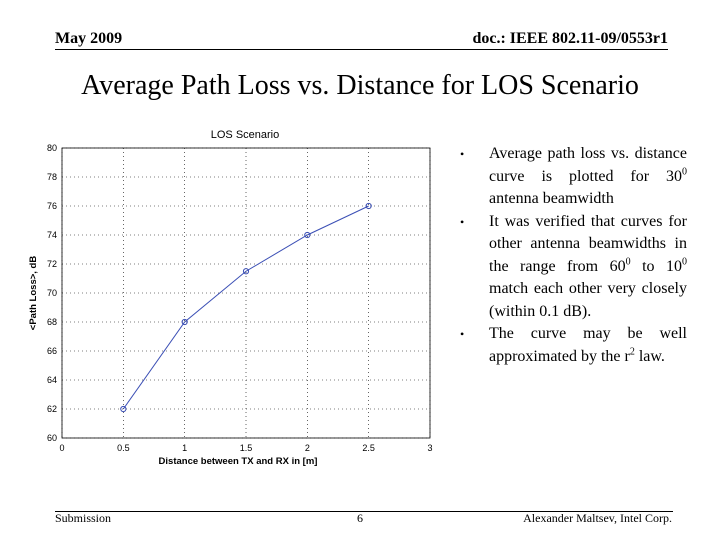 This screenshot has width=720, height=540. I want to click on y-tick-label: 80, so click(52, 148).